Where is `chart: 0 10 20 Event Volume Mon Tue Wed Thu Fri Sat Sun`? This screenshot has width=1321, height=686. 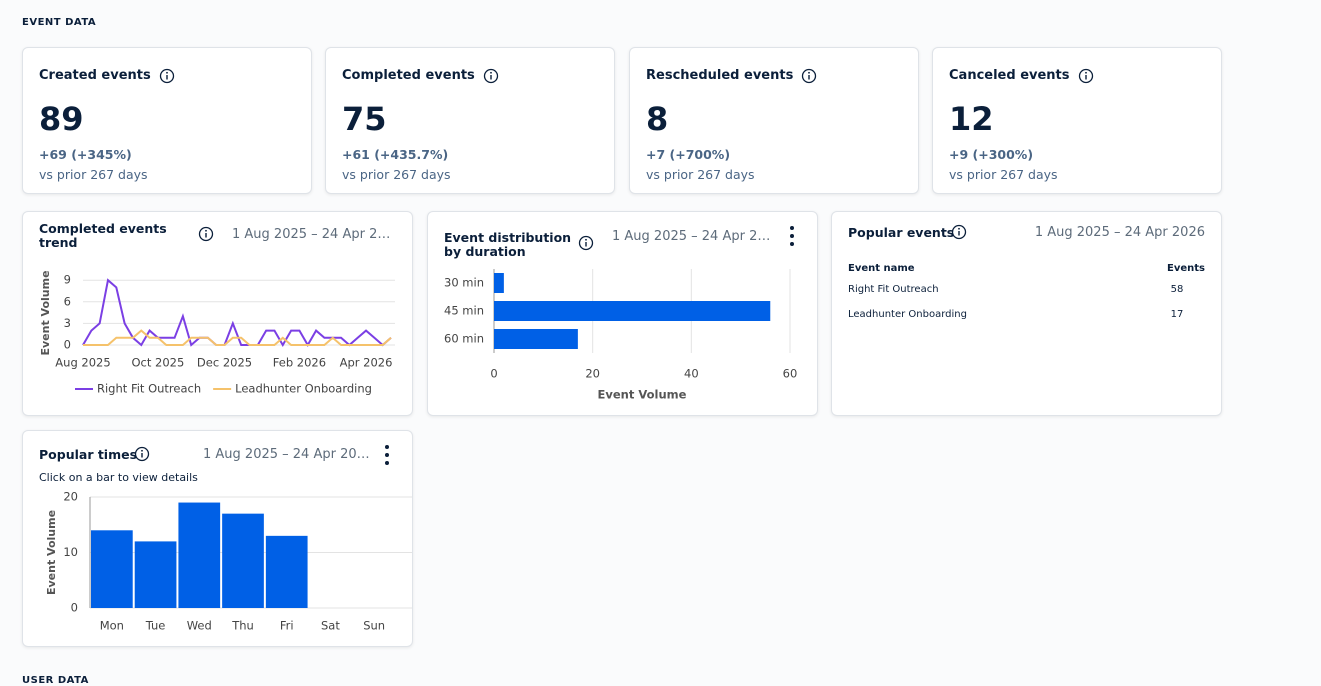 chart: 0 10 20 Event Volume Mon Tue Wed Thu Fri Sat Sun is located at coordinates (228, 561).